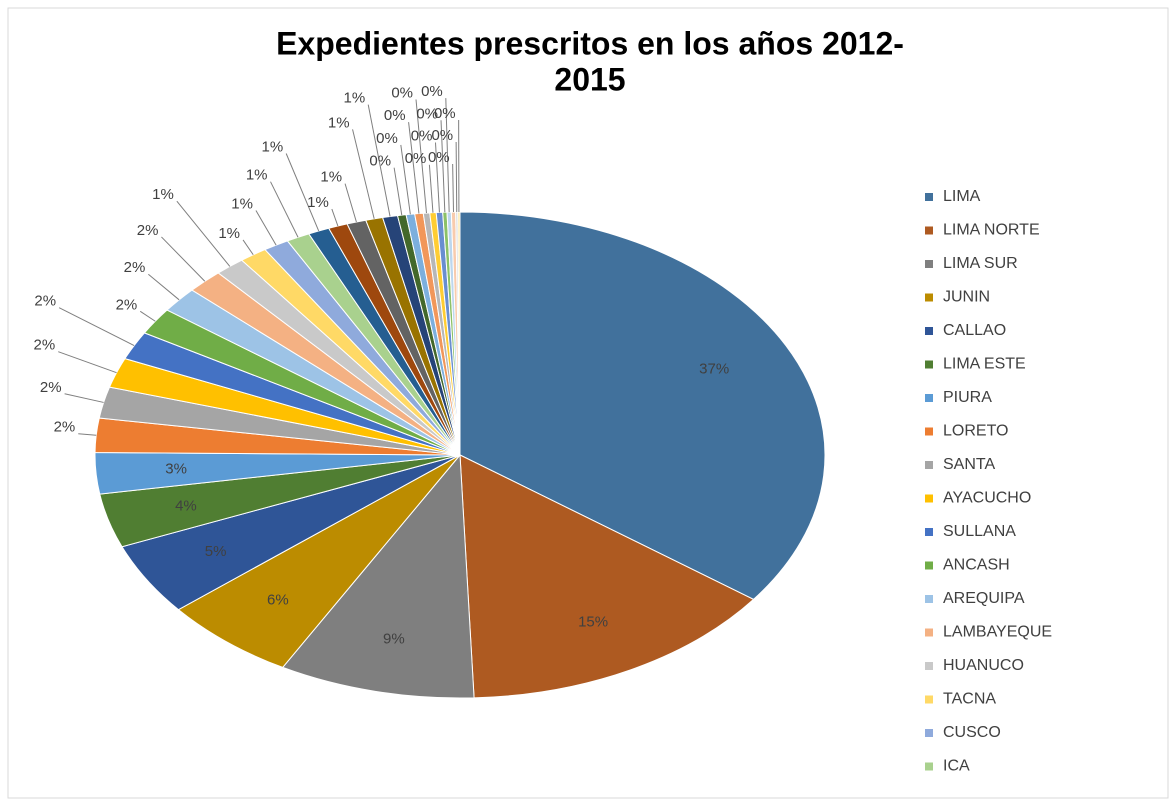  What do you see at coordinates (972, 732) in the screenshot?
I see `legend-label: CUSCO` at bounding box center [972, 732].